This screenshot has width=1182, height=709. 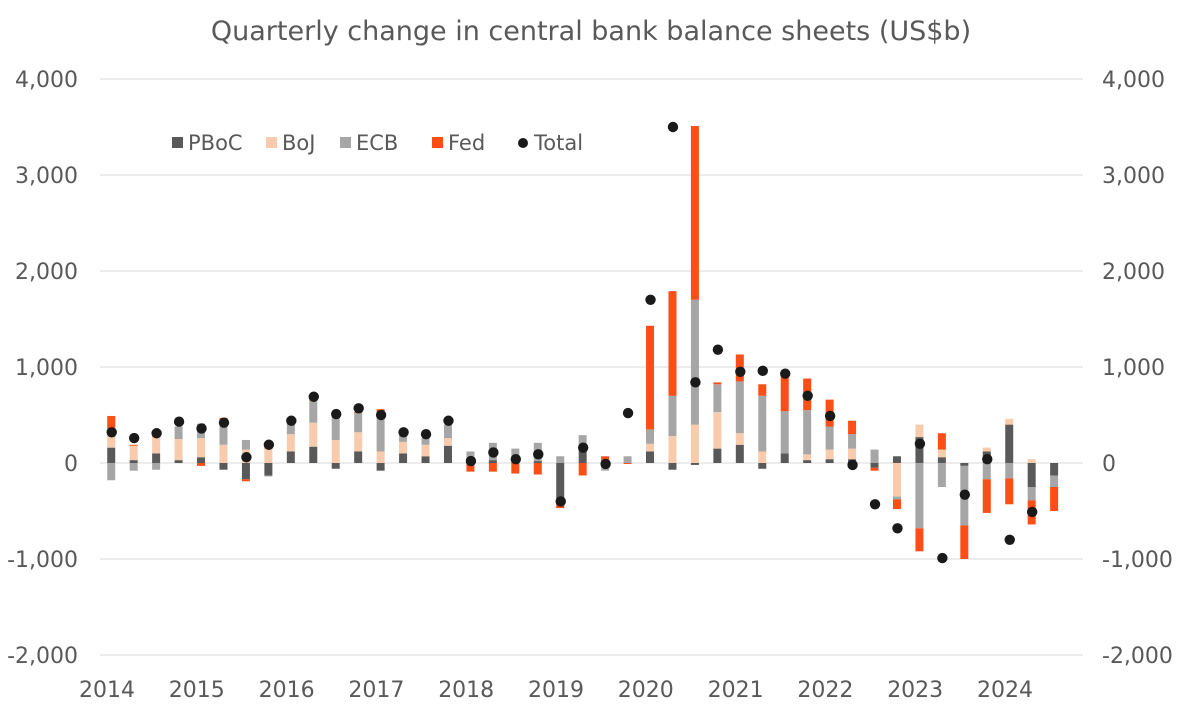 What do you see at coordinates (345, 142) in the screenshot?
I see `legend-swatch-ecb` at bounding box center [345, 142].